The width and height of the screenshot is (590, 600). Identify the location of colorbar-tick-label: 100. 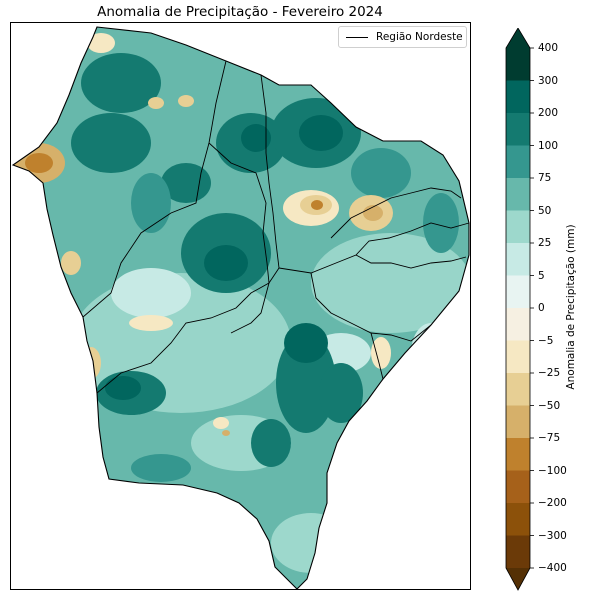
(548, 145).